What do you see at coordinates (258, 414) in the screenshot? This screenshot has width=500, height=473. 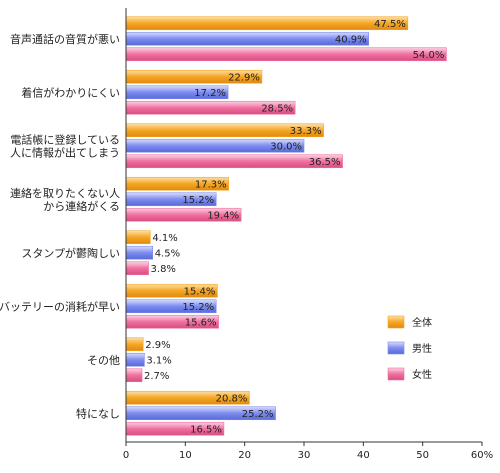 I see `bar-value-label: 25.2%` at bounding box center [258, 414].